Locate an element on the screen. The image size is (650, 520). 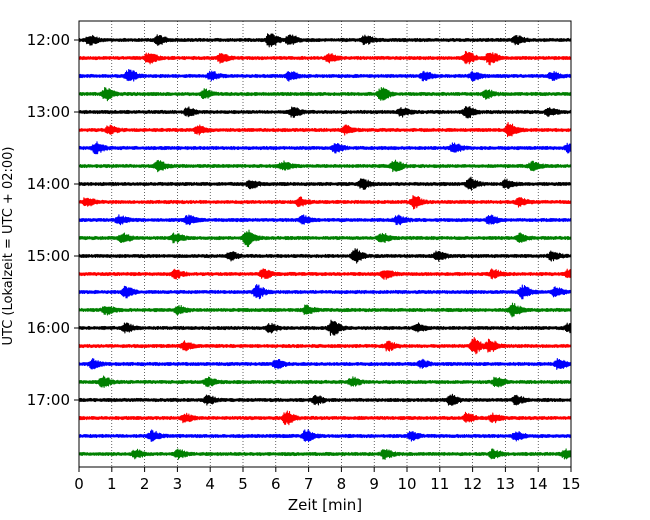
x-tick-label: 0 is located at coordinates (79, 484).